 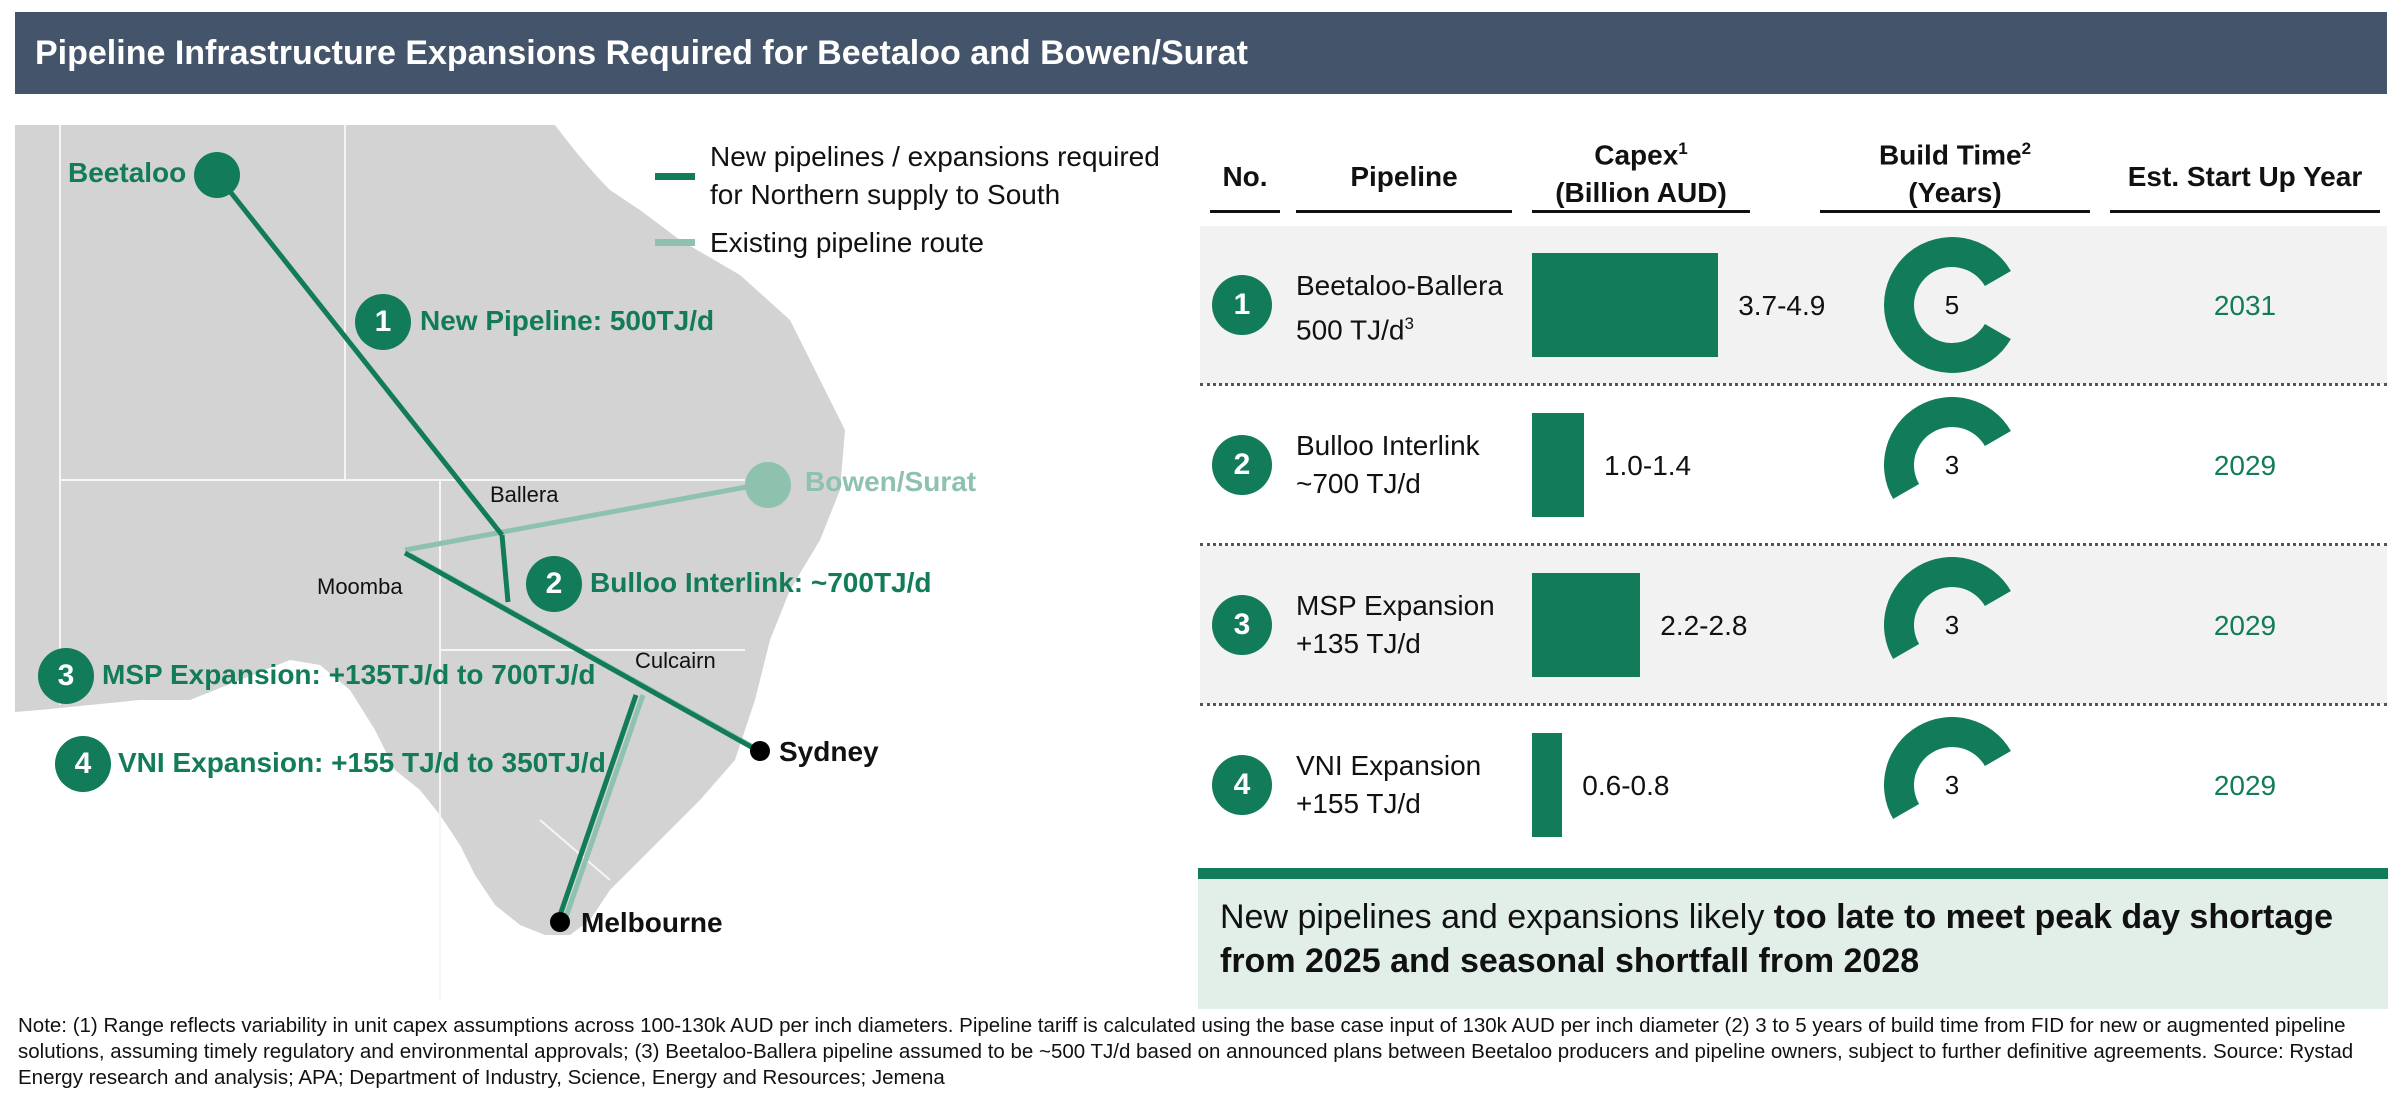 I want to click on pipeline-name: MSP Expansion +135 TJ/d, so click(x=1395, y=624).